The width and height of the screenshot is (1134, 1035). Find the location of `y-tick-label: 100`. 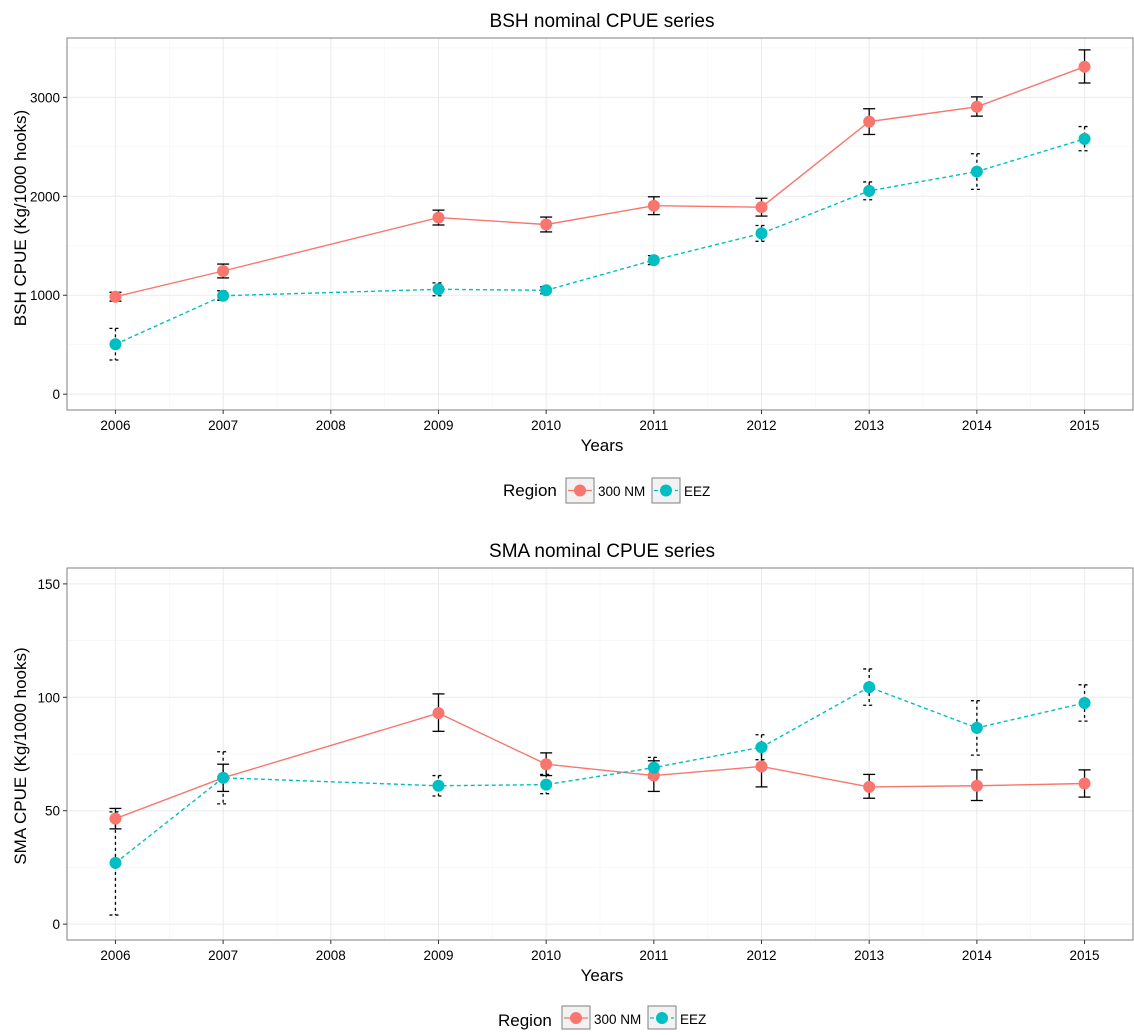

y-tick-label: 100 is located at coordinates (48, 697).